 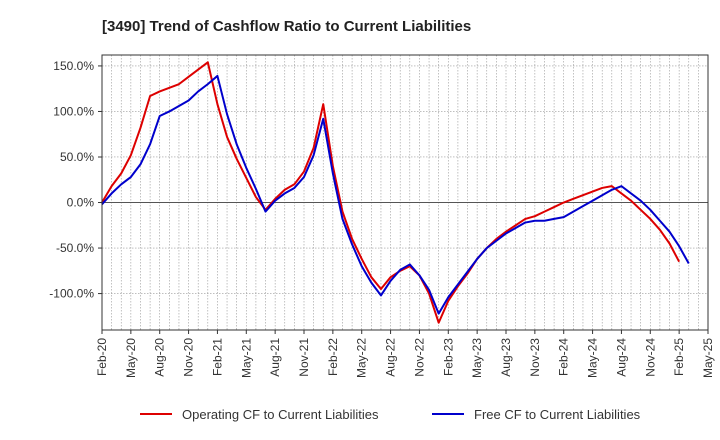 I want to click on x-tick-label: Feb-25, so click(x=679, y=357).